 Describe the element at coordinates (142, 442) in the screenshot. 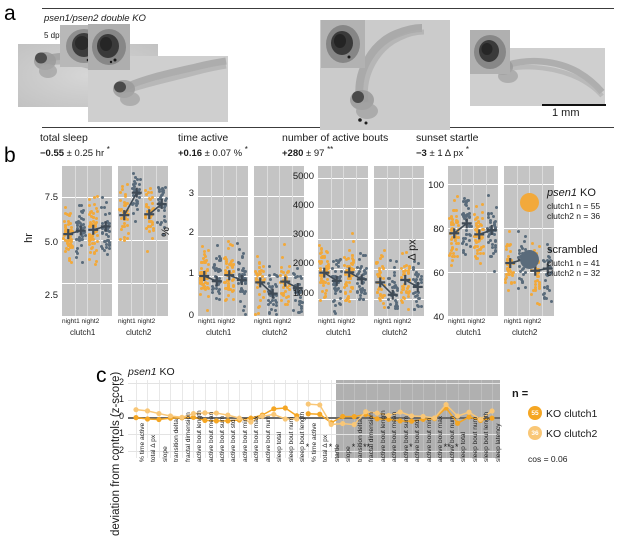

I see `panel-c-xtick-label: % time active` at that location.